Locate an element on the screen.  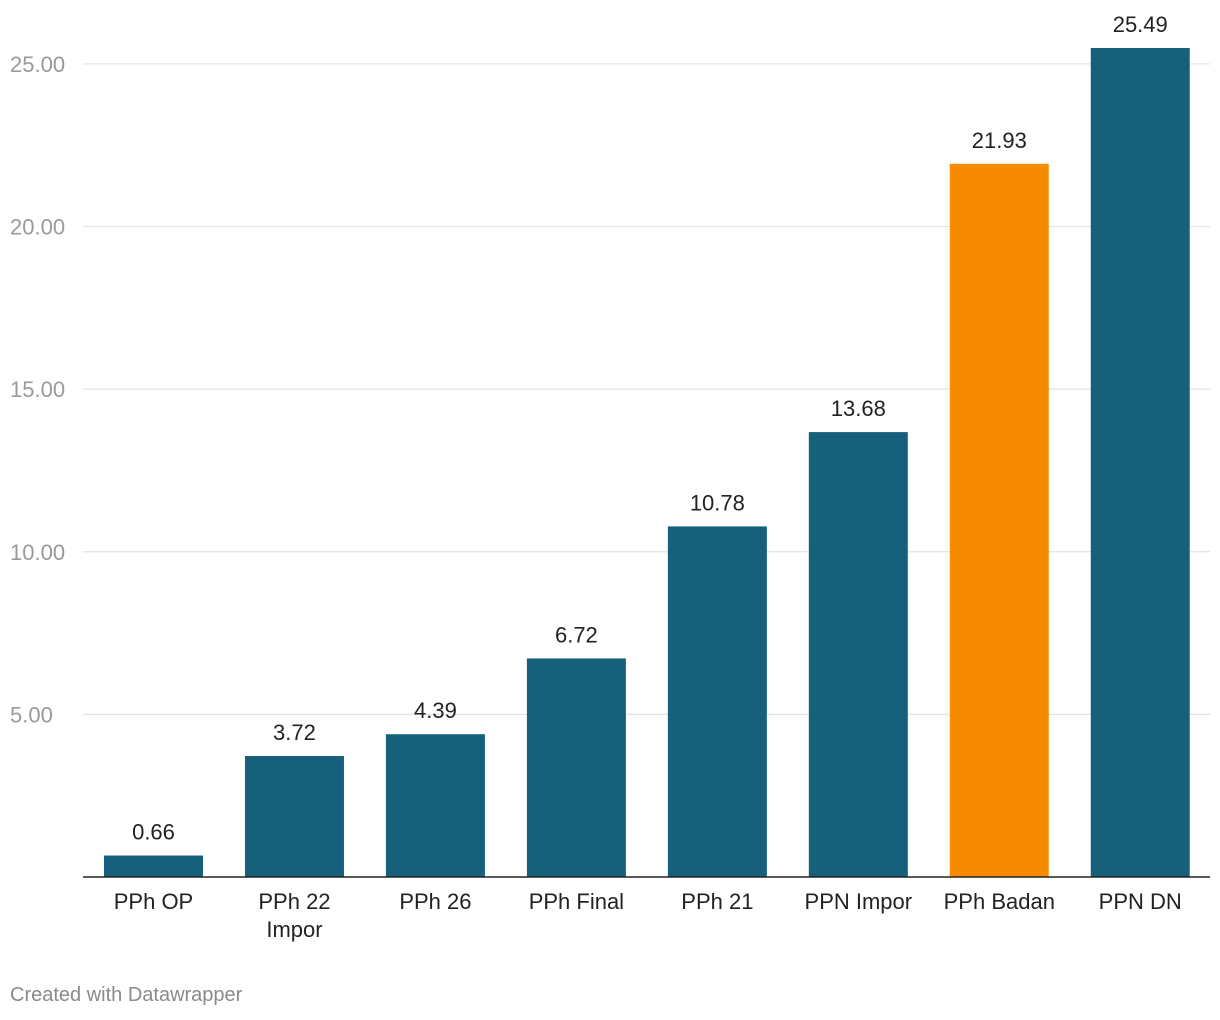
x-tick-label: PPh Final is located at coordinates (576, 901).